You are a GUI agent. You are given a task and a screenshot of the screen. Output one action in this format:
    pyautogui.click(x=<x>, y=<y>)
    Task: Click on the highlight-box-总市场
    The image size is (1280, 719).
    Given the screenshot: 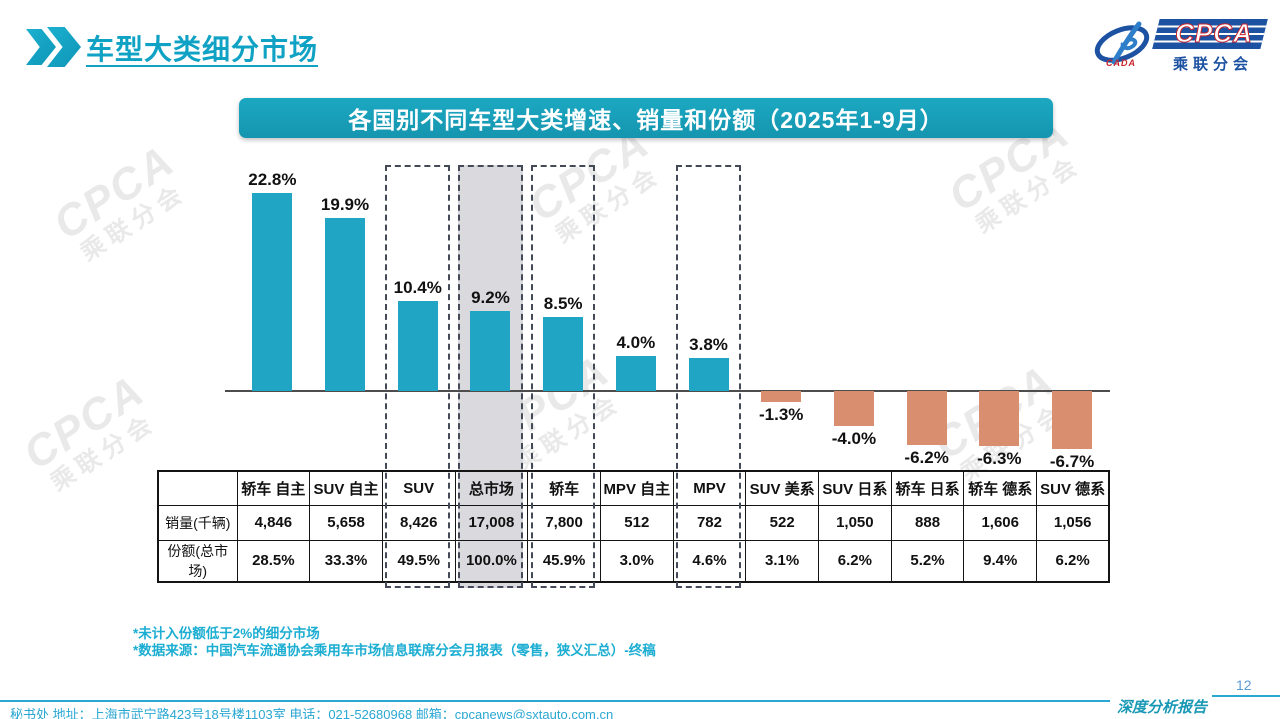 What is the action you would take?
    pyautogui.click(x=490, y=376)
    